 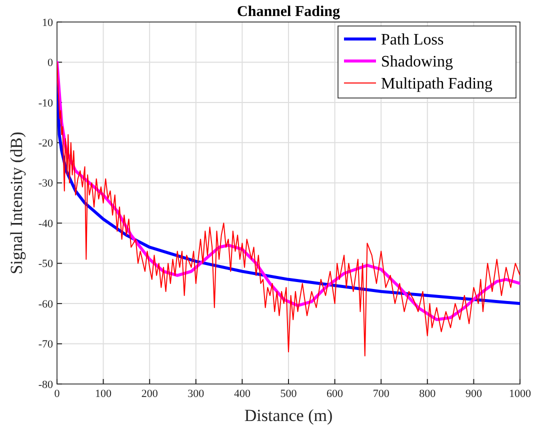 What do you see at coordinates (412, 40) in the screenshot?
I see `legend-label: Path Loss` at bounding box center [412, 40].